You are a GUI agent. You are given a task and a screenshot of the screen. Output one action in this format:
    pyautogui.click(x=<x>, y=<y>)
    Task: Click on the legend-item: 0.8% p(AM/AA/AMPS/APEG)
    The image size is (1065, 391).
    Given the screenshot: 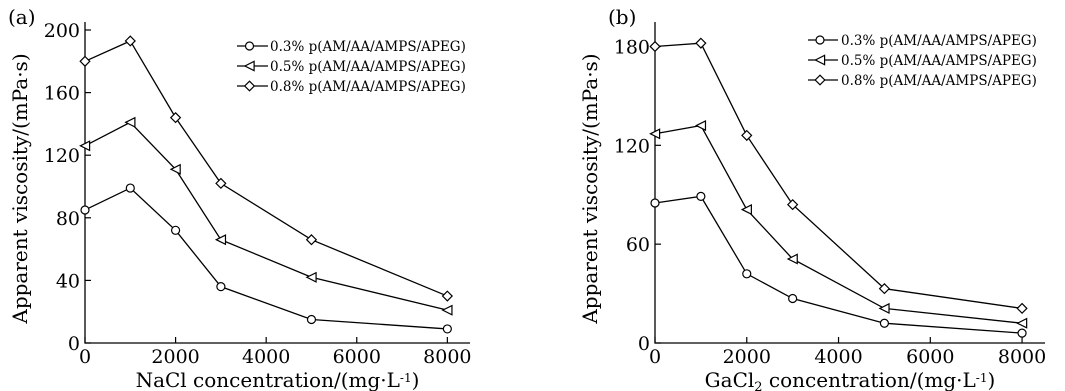 What is the action you would take?
    pyautogui.click(x=351, y=87)
    